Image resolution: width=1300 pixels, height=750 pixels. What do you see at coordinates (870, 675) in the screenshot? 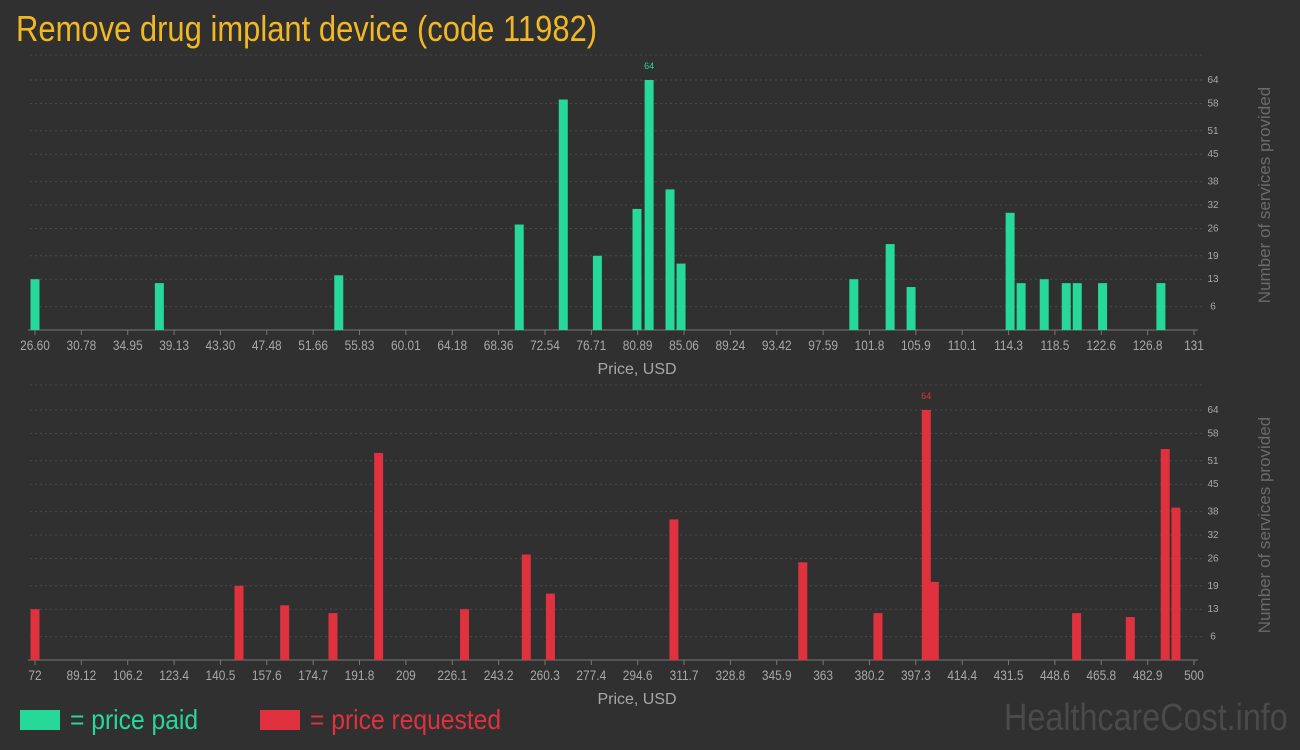
I see `x-tick-label: 380.2` at bounding box center [870, 675].